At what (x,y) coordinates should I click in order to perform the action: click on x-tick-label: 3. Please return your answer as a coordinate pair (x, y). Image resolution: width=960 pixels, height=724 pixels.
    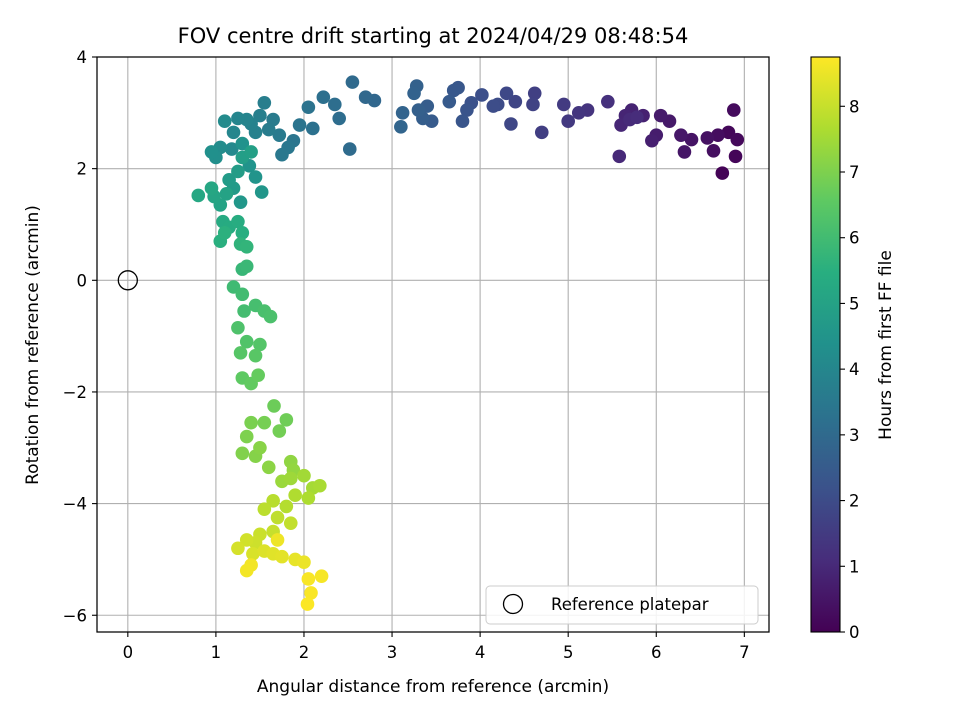
    Looking at the image, I should click on (392, 652).